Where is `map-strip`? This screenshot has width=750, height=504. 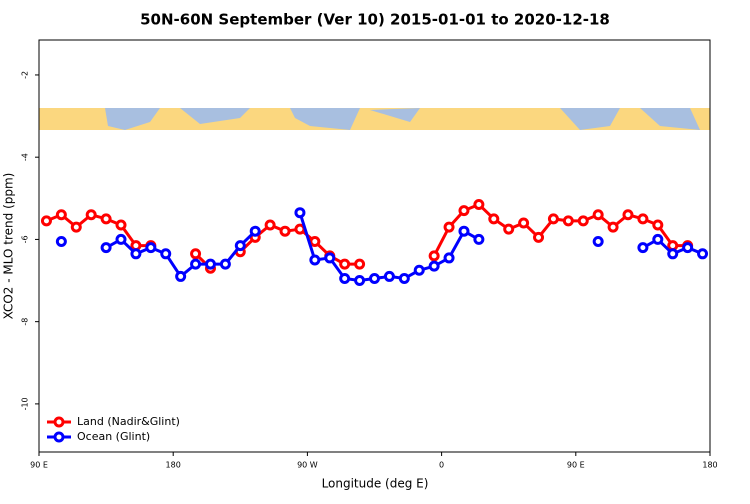 map-strip is located at coordinates (374, 119).